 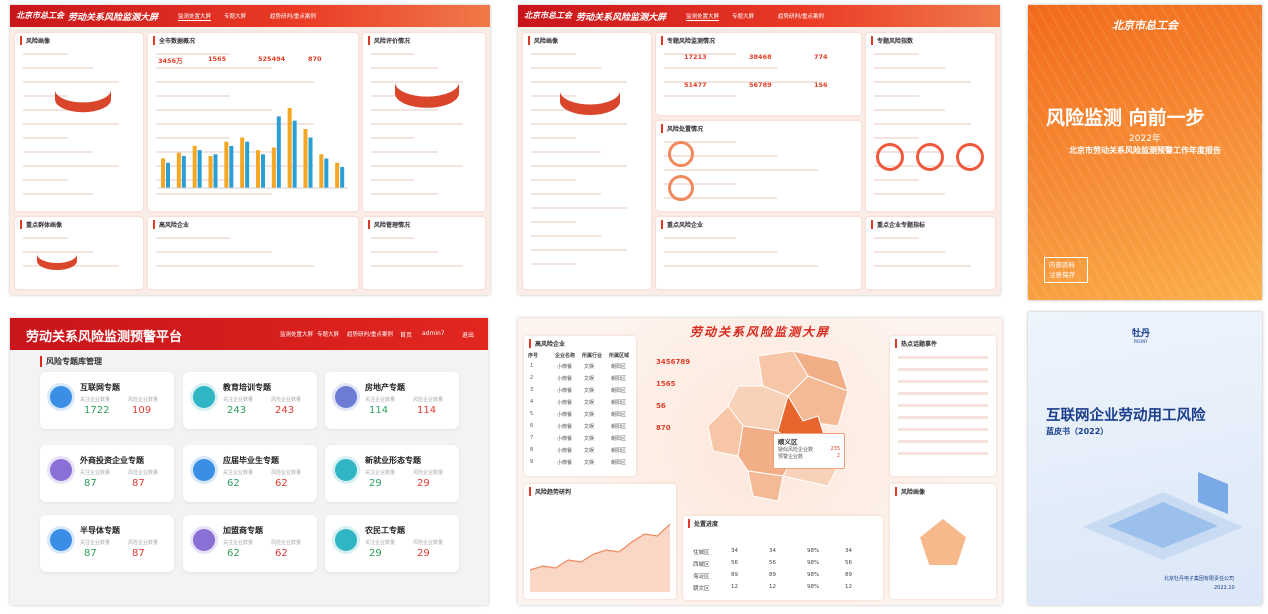 I want to click on topic-card: 新就业形态专题 关注企业数量 风险企业数量 29 29, so click(x=392, y=473).